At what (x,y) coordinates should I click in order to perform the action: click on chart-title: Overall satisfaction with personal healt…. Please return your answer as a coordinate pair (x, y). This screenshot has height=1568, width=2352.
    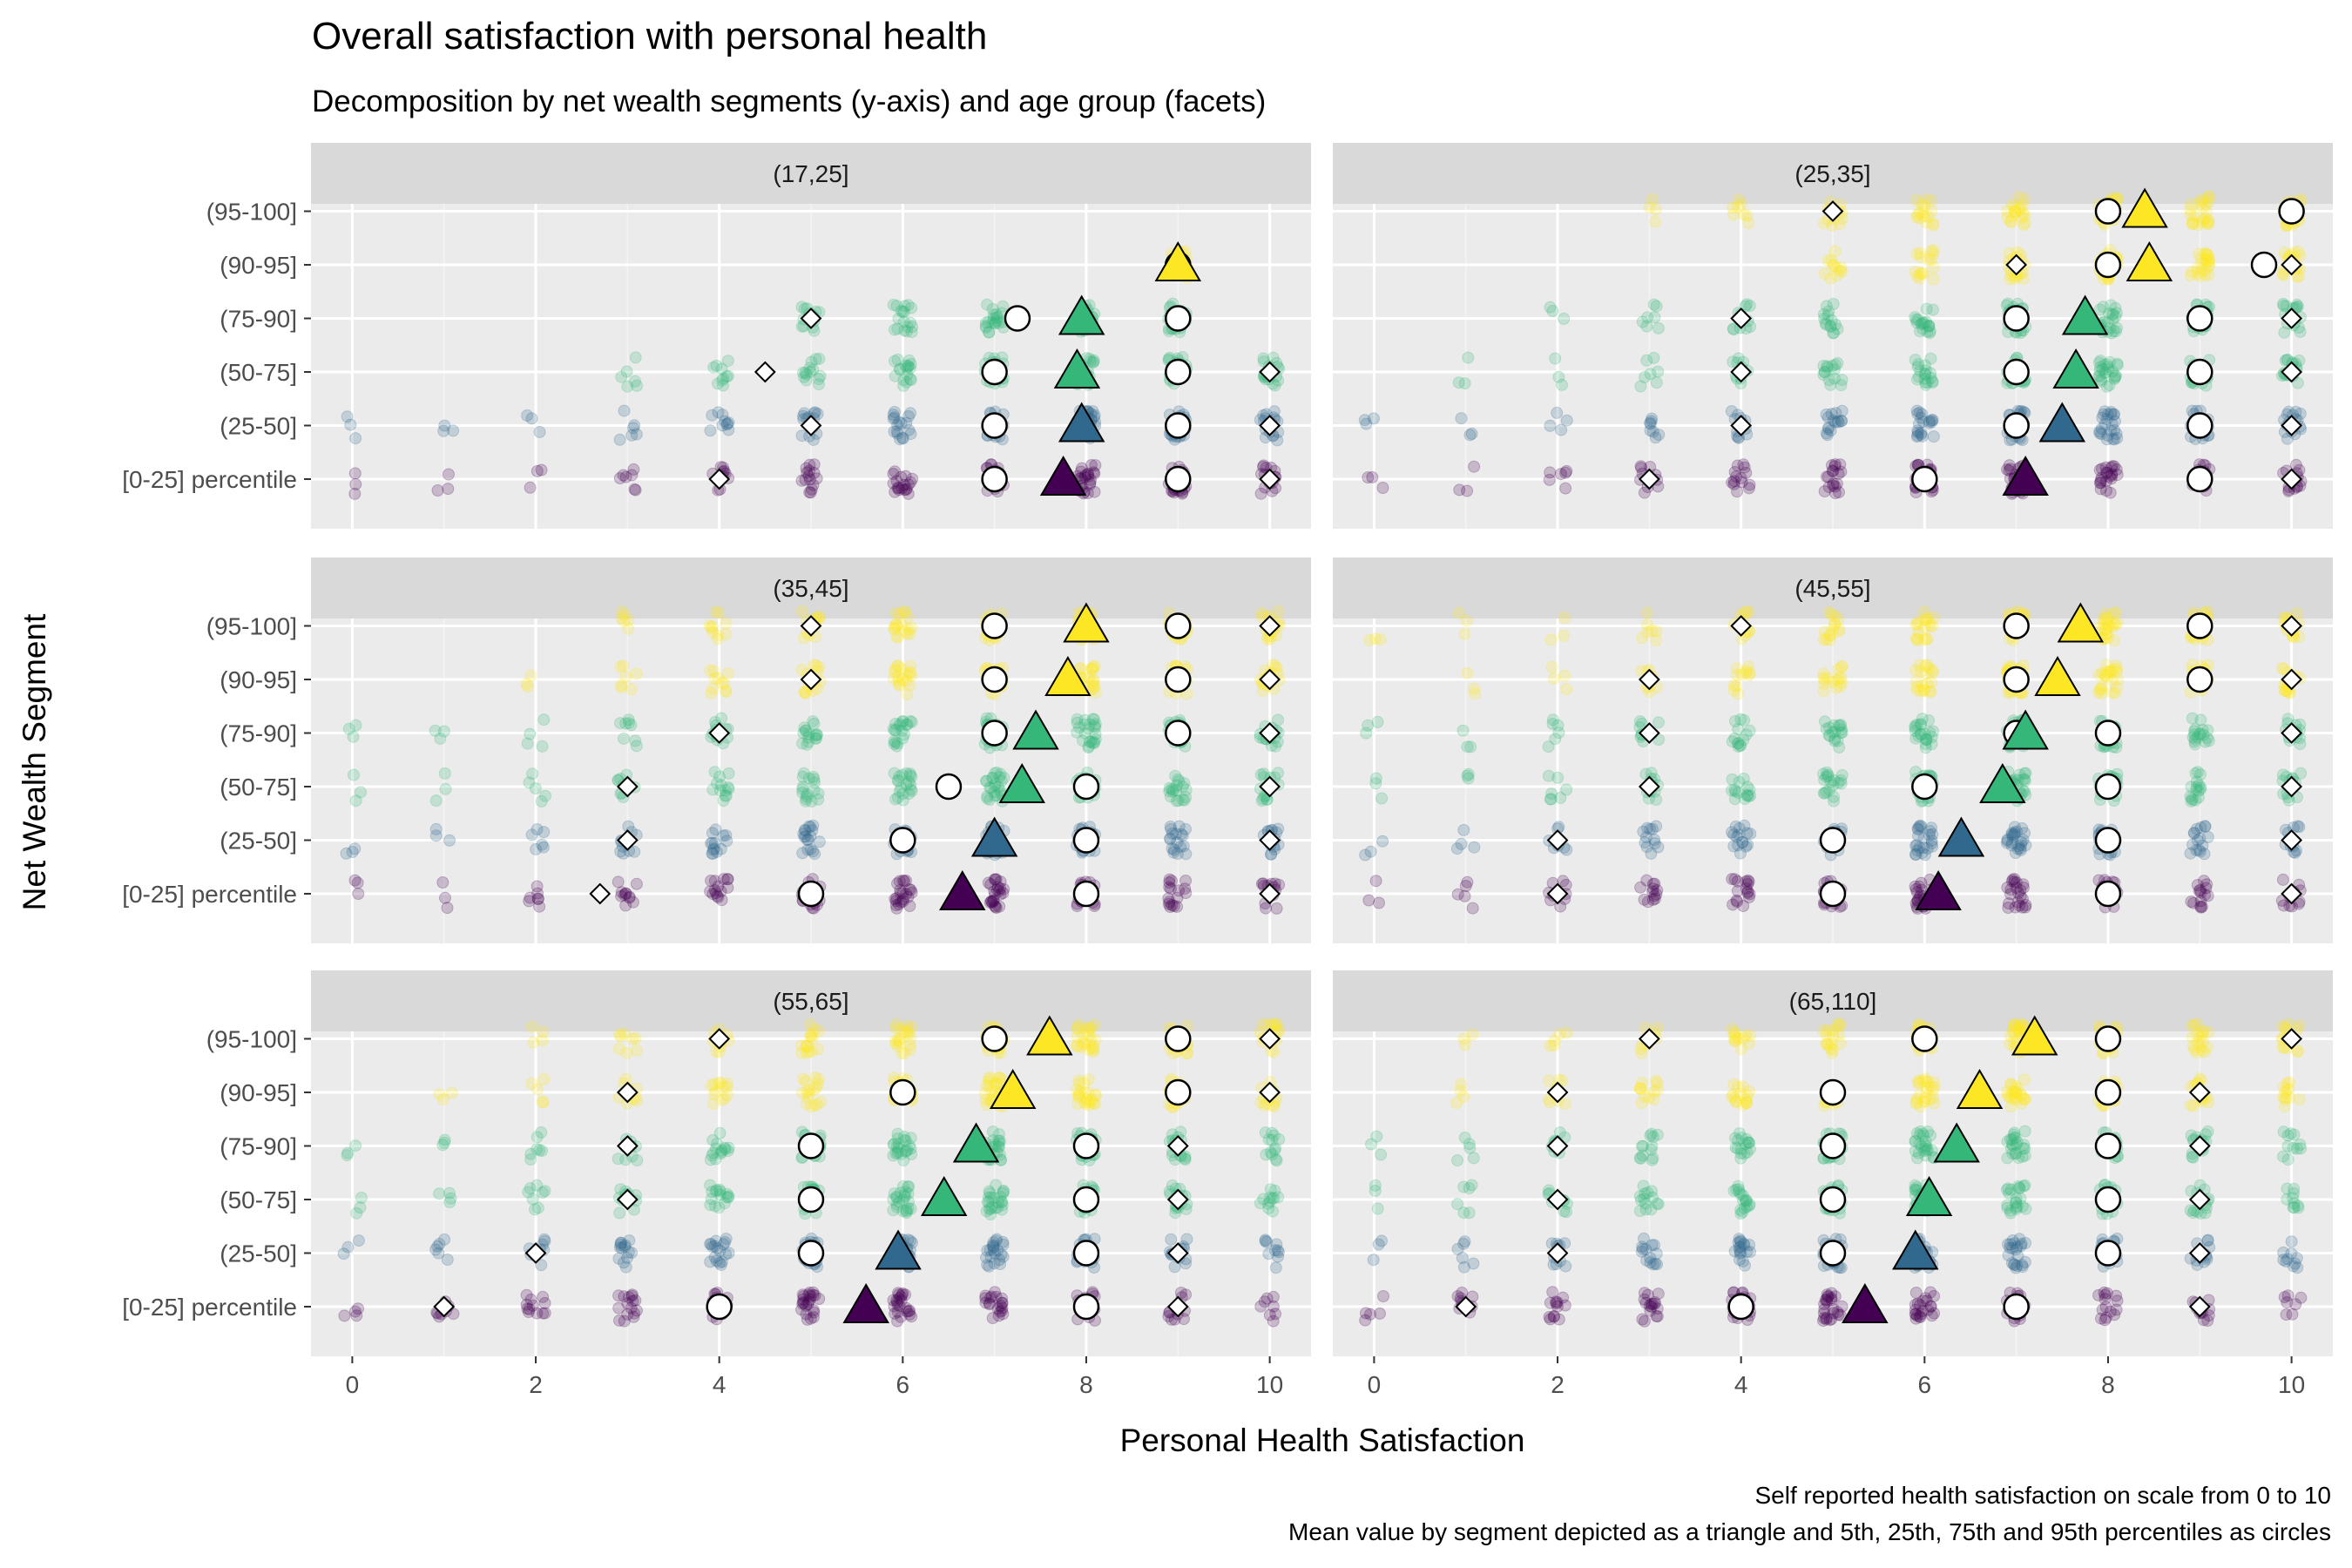
    Looking at the image, I should click on (649, 36).